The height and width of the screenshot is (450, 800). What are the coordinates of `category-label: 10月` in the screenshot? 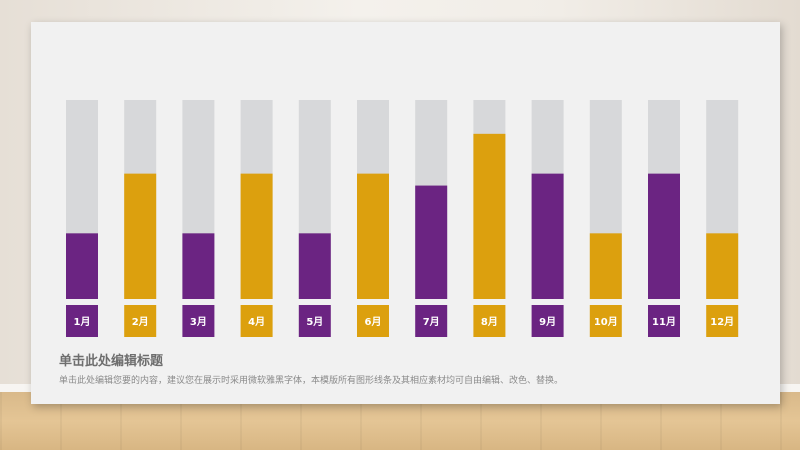 It's located at (606, 322).